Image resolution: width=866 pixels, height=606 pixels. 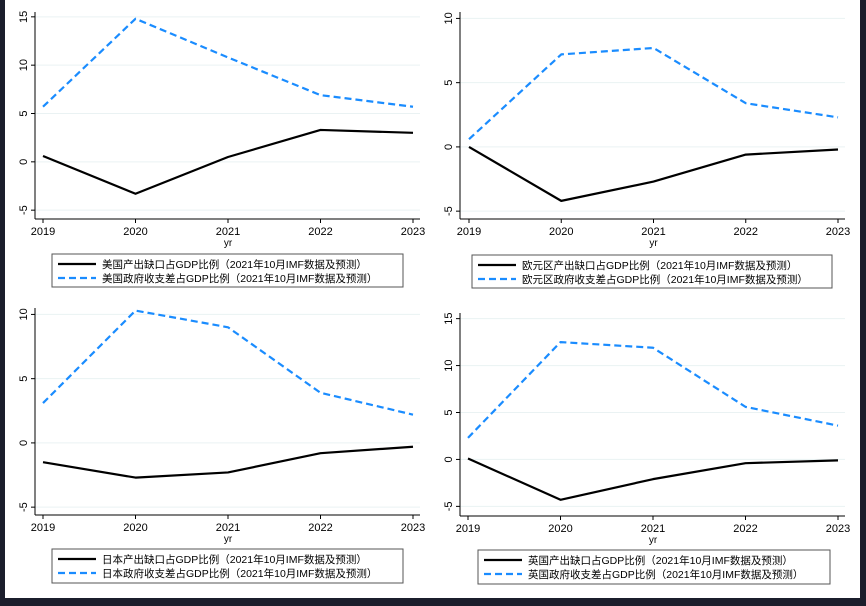 What do you see at coordinates (239, 278) in the screenshot?
I see `legend-label: 美国政府收支差占GDP比例（2021年10月IMF数据及预测）` at bounding box center [239, 278].